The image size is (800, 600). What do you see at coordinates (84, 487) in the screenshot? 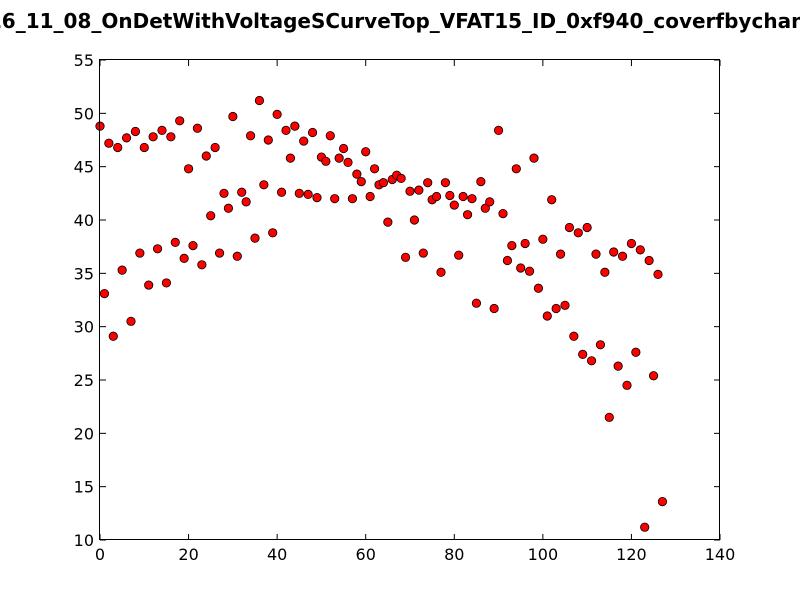
I see `y-tick-label: 15` at bounding box center [84, 487].